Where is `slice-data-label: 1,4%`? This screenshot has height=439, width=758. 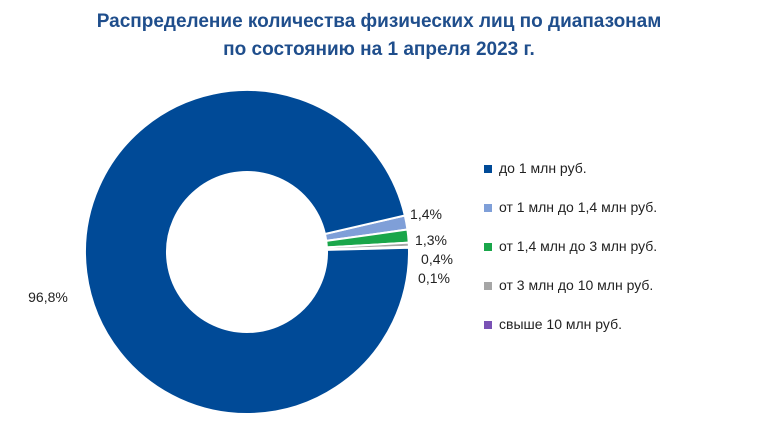
slice-data-label: 1,4% is located at coordinates (426, 214).